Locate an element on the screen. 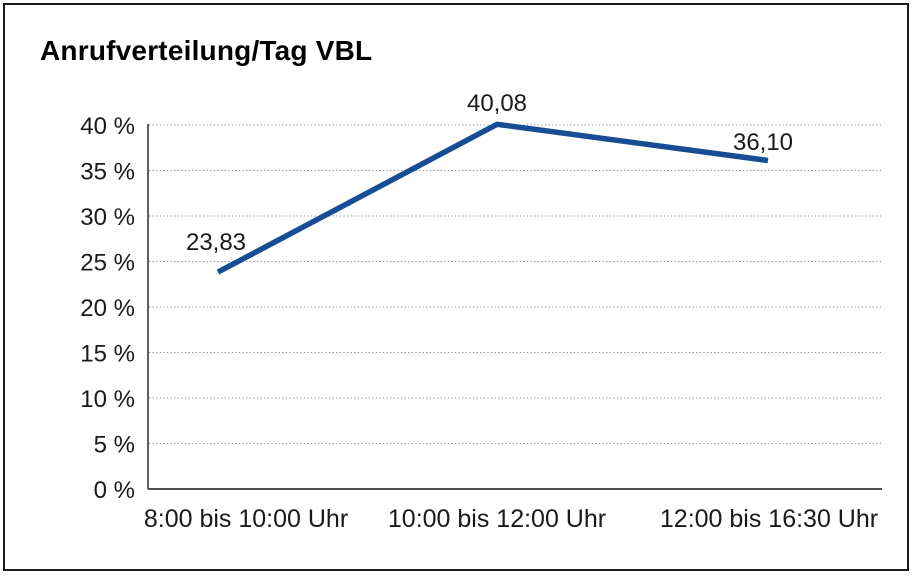  y-tick-label: 40 % is located at coordinates (107, 126).